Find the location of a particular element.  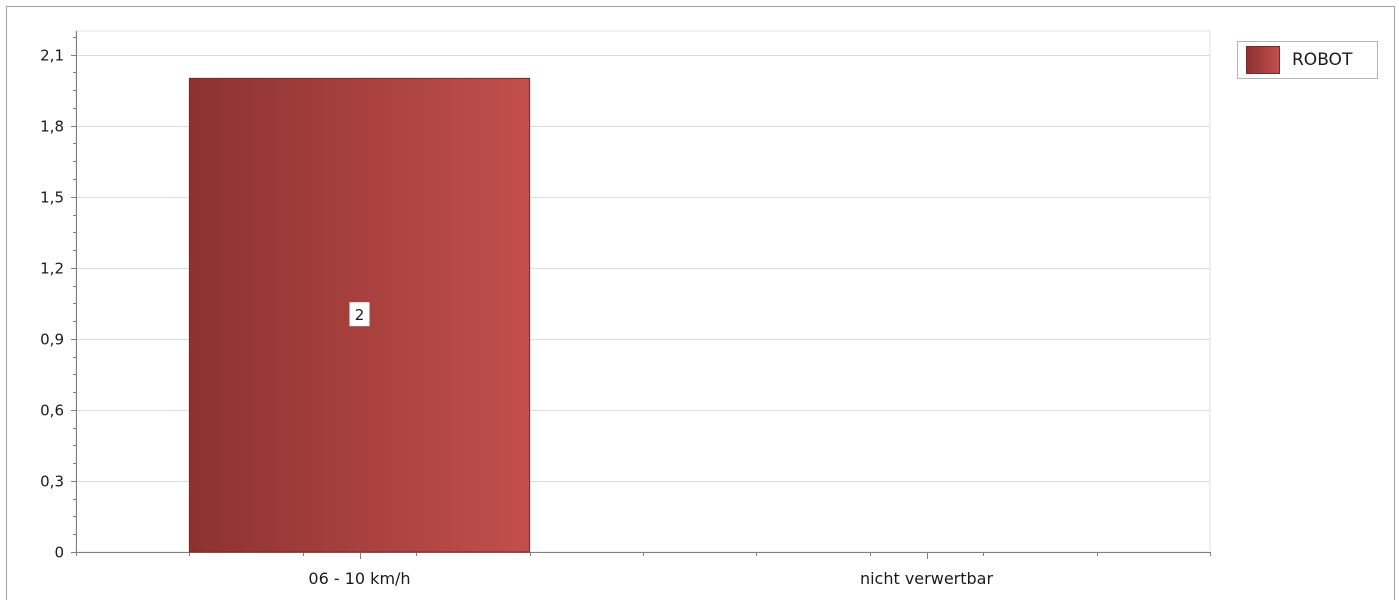

y-tick-label: 0 is located at coordinates (59, 553).